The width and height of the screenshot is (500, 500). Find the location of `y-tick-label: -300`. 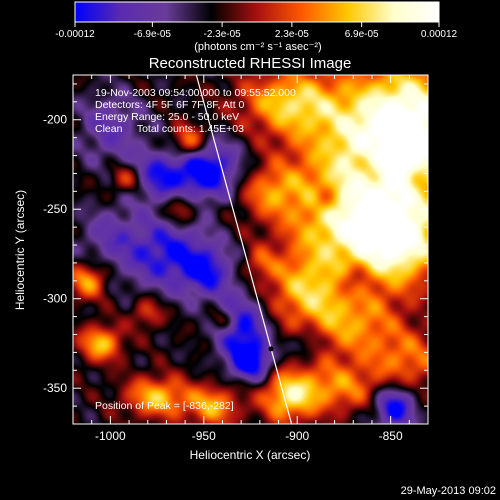

y-tick-label: -300 is located at coordinates (55, 299).